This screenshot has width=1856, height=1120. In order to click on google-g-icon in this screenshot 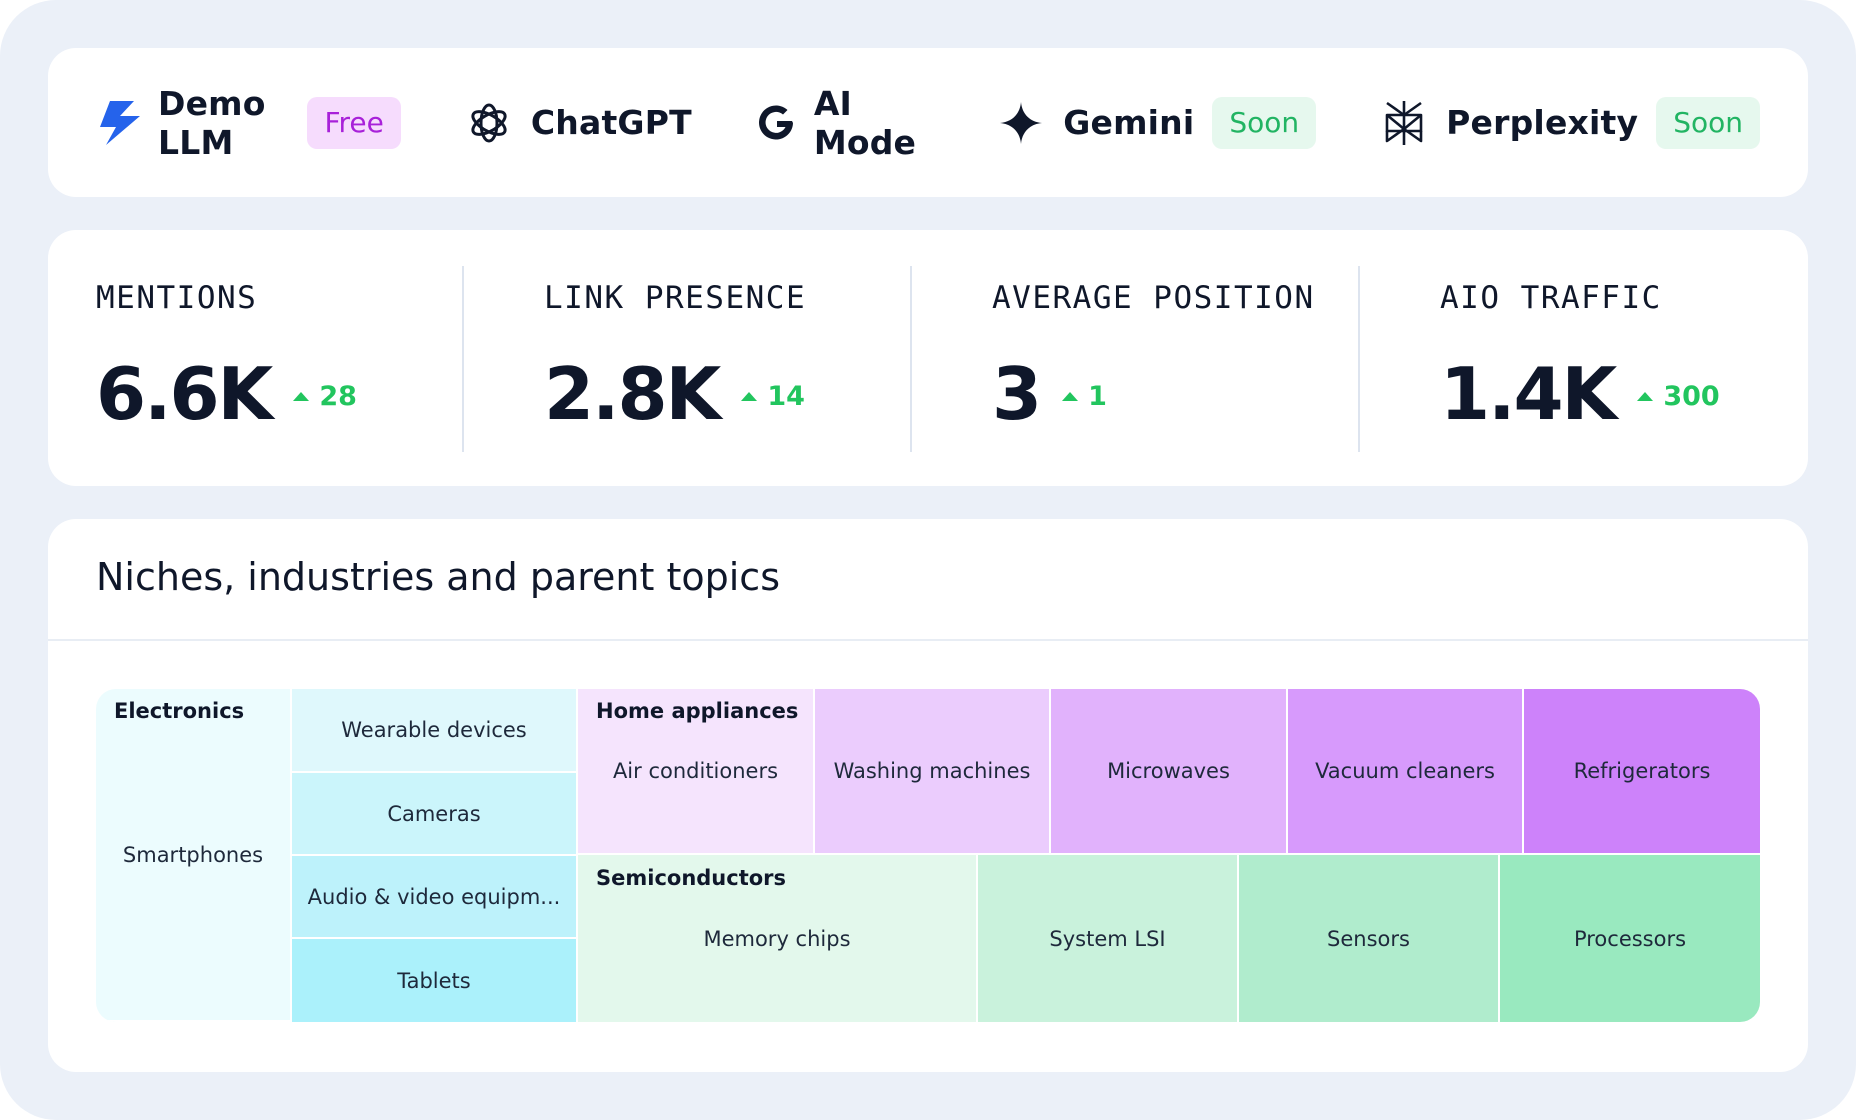, I will do `click(776, 123)`.